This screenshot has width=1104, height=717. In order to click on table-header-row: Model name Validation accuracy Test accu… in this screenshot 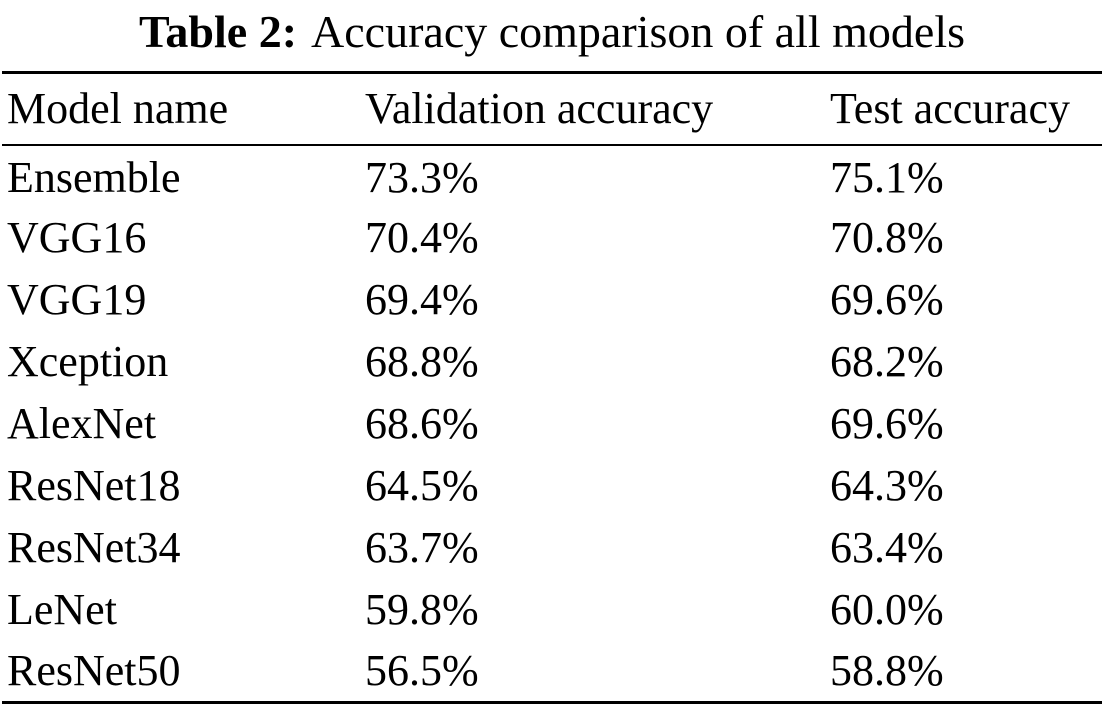, I will do `click(552, 109)`.